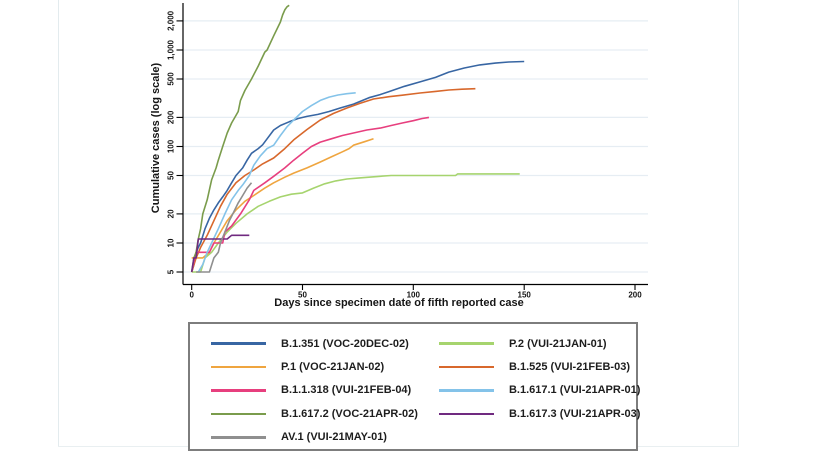 This screenshot has width=820, height=461. Describe the element at coordinates (569, 367) in the screenshot. I see `legend-label: B.1.525 (VUI-21FEB-03)` at that location.